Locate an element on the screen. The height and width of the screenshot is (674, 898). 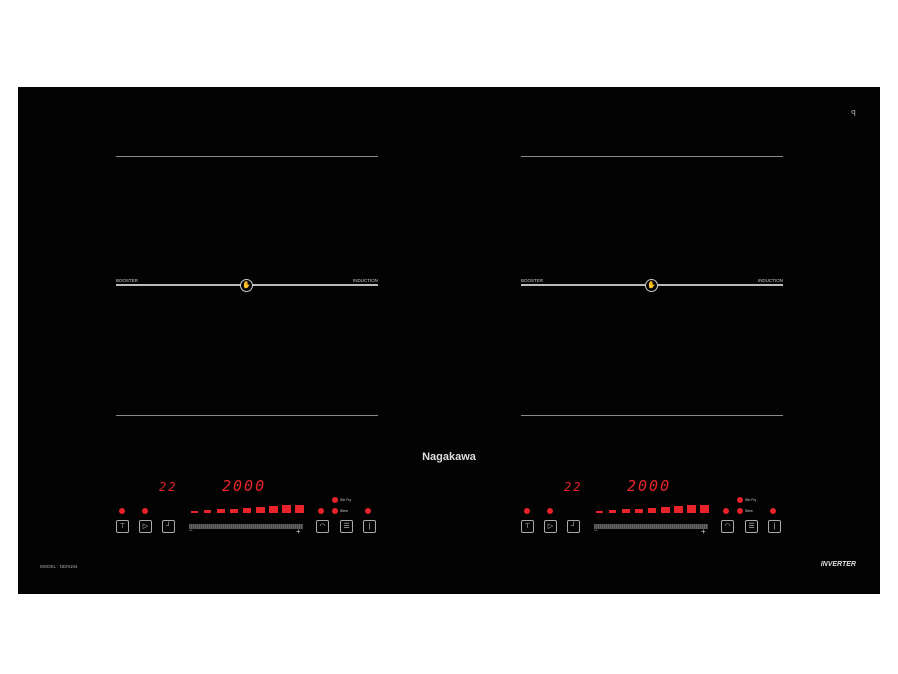
model-label: MODEL : NDI9194 is located at coordinates (59, 566).